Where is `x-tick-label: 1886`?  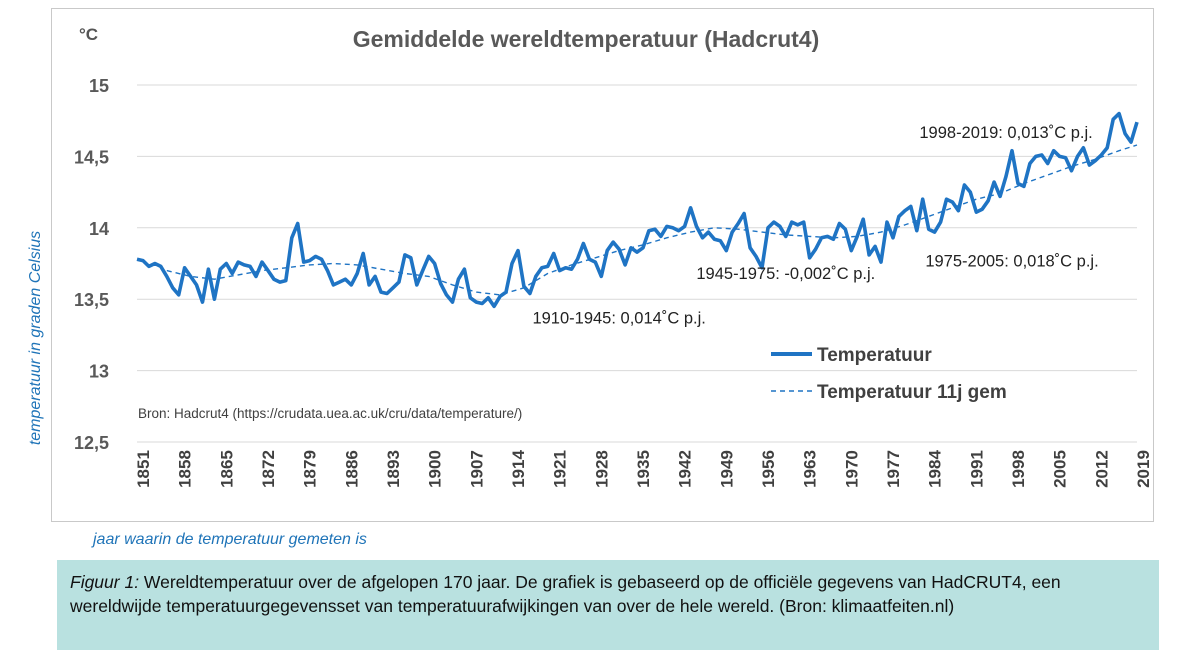
x-tick-label: 1886 is located at coordinates (351, 469).